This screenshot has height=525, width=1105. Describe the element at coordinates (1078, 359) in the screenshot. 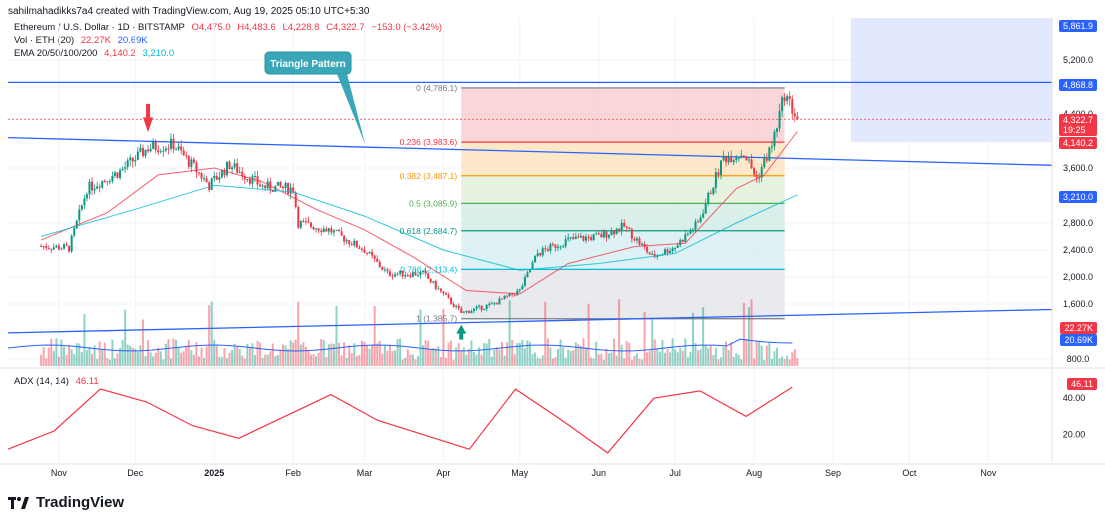

I see `y-tick-label: 800.0` at that location.